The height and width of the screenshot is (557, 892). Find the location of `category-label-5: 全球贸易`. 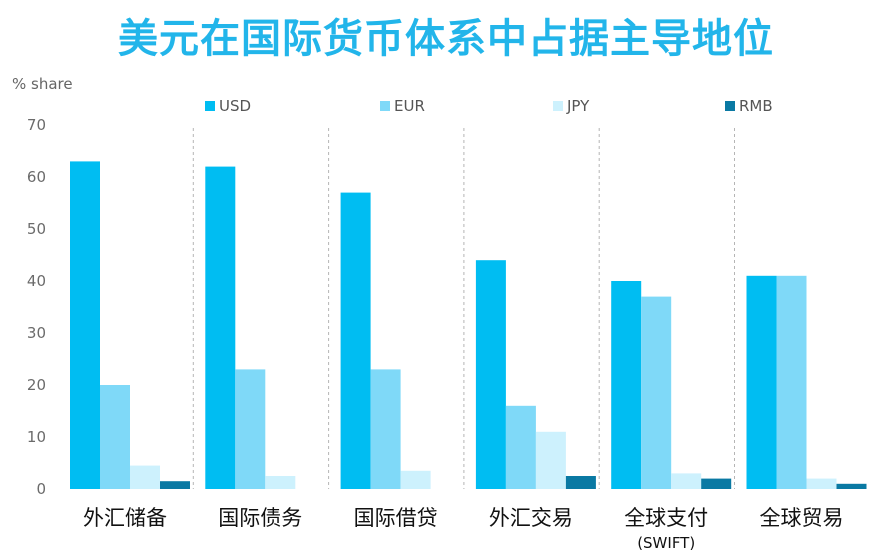

category-label-5: 全球贸易 is located at coordinates (802, 518).